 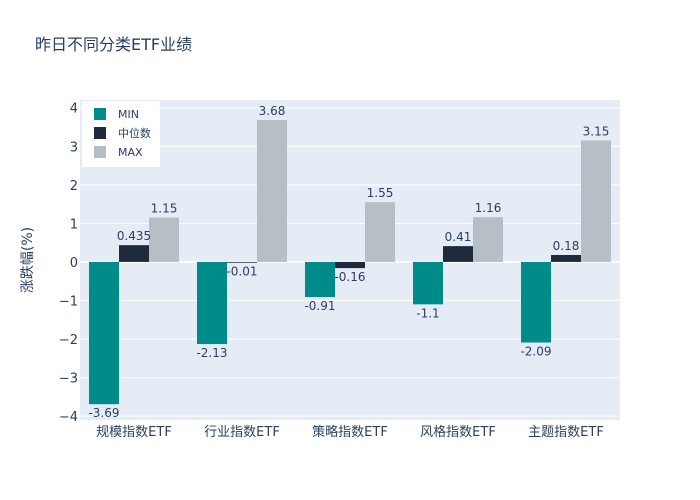 What do you see at coordinates (164, 209) in the screenshot?
I see `data-label: 1.15` at bounding box center [164, 209].